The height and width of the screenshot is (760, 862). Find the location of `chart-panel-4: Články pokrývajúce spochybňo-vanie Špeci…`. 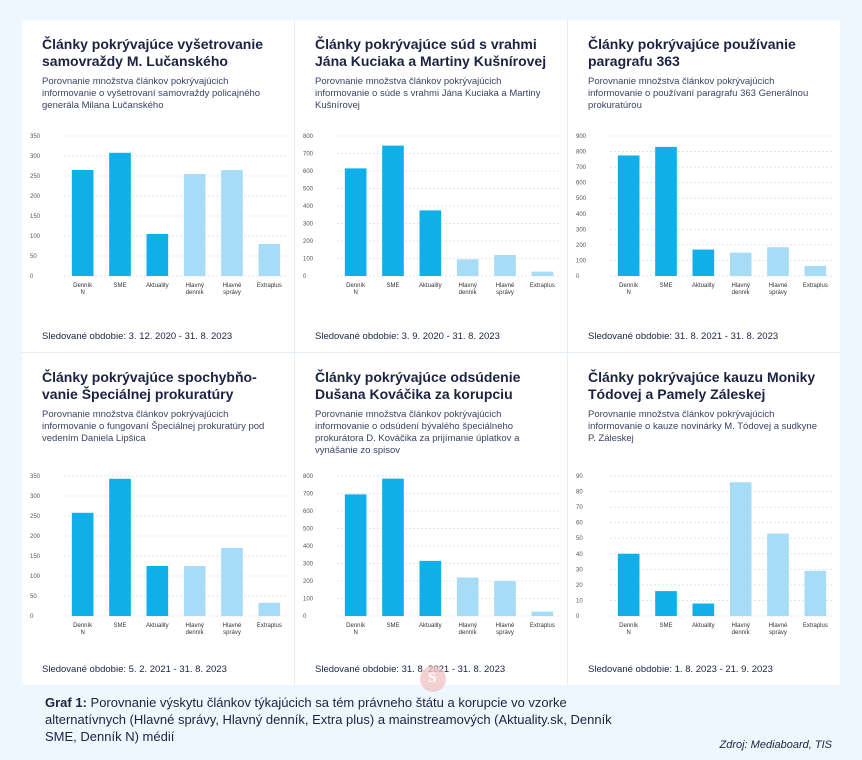

chart-panel-4: Články pokrývajúce spochybňo-vanie Špeci… is located at coordinates (158, 519).